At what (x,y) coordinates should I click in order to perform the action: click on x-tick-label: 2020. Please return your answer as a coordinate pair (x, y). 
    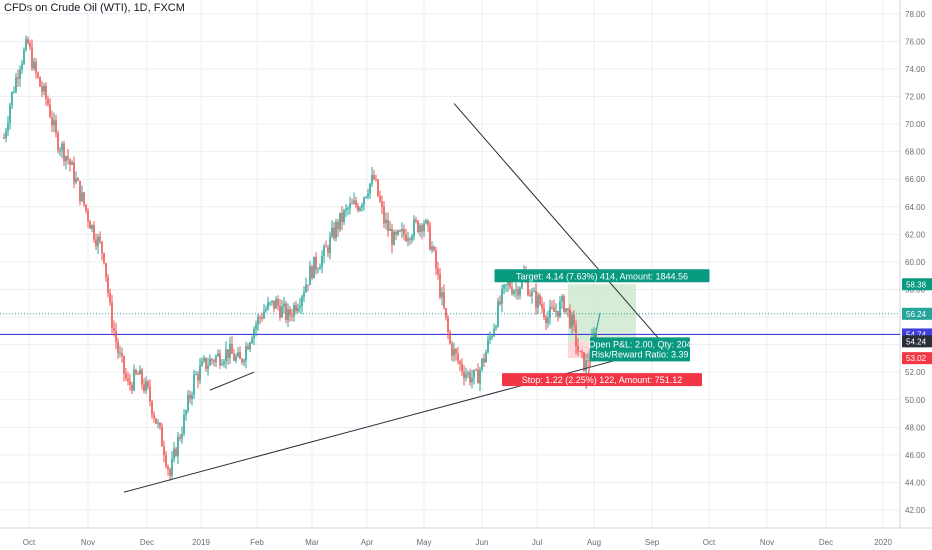
    Looking at the image, I should click on (883, 542).